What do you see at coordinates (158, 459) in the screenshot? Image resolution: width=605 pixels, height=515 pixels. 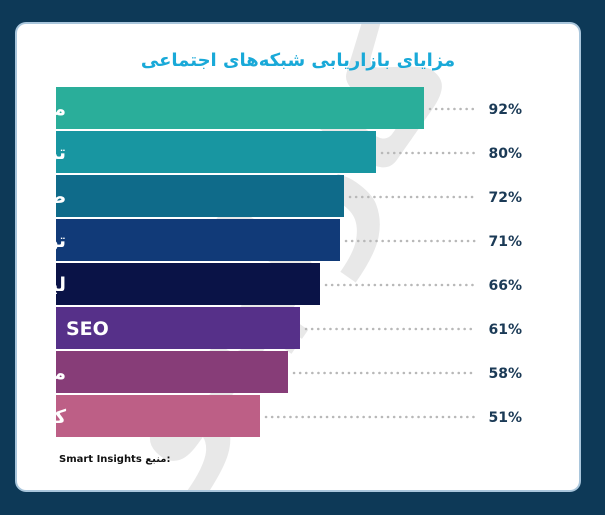 I see `source-label: منبع:` at bounding box center [158, 459].